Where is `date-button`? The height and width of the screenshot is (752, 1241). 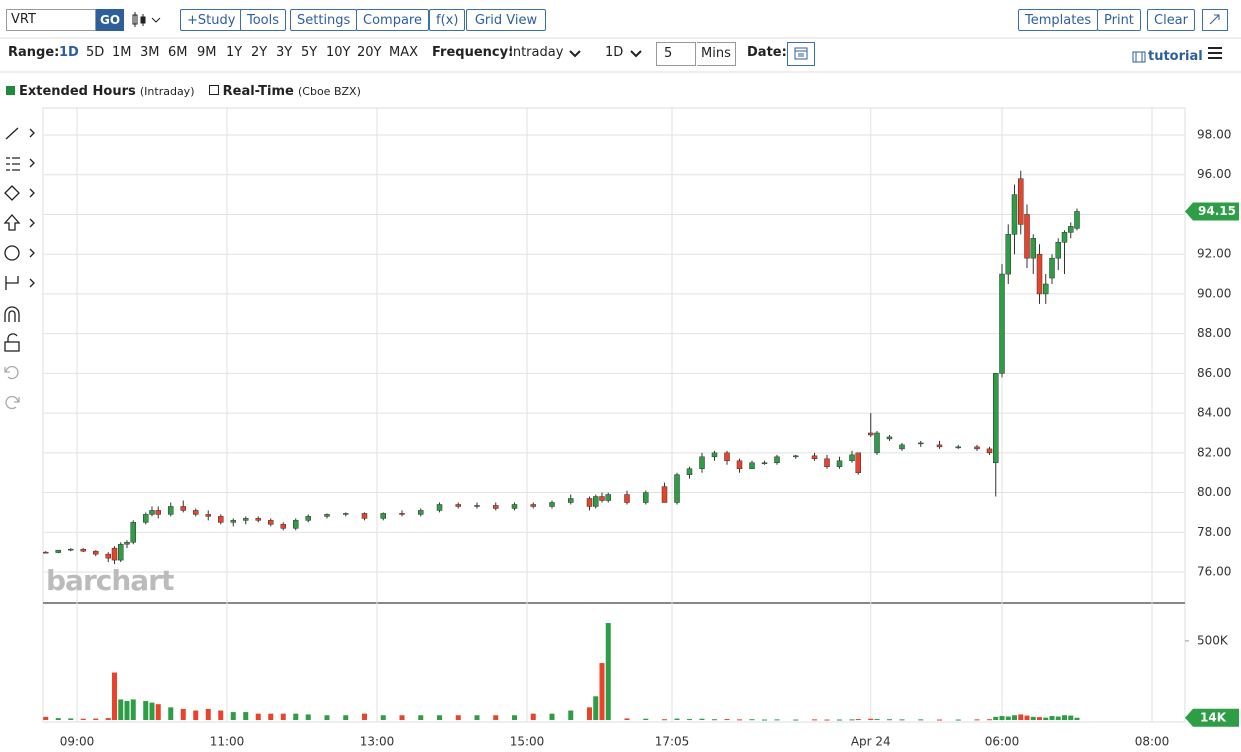
date-button is located at coordinates (801, 54).